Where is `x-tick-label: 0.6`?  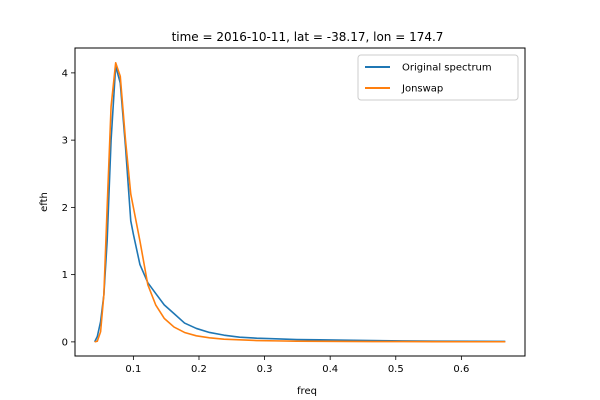 x-tick-label: 0.6 is located at coordinates (461, 369).